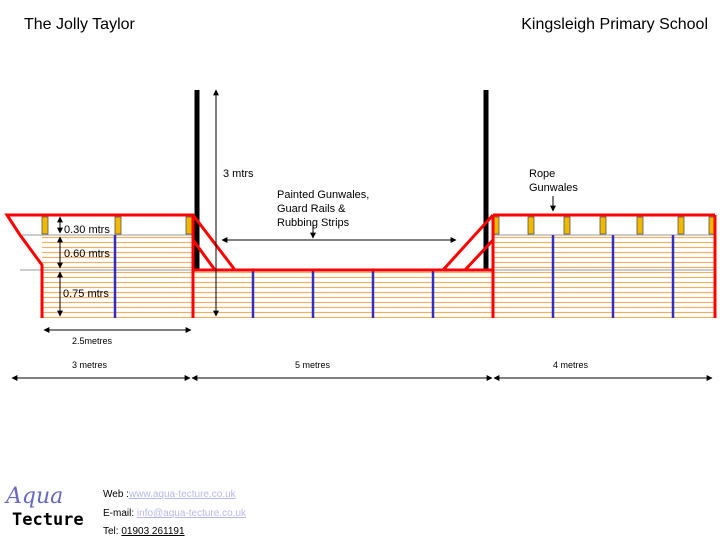 This screenshot has height=540, width=720. What do you see at coordinates (111, 531) in the screenshot?
I see `tel-label: Tel:` at bounding box center [111, 531].